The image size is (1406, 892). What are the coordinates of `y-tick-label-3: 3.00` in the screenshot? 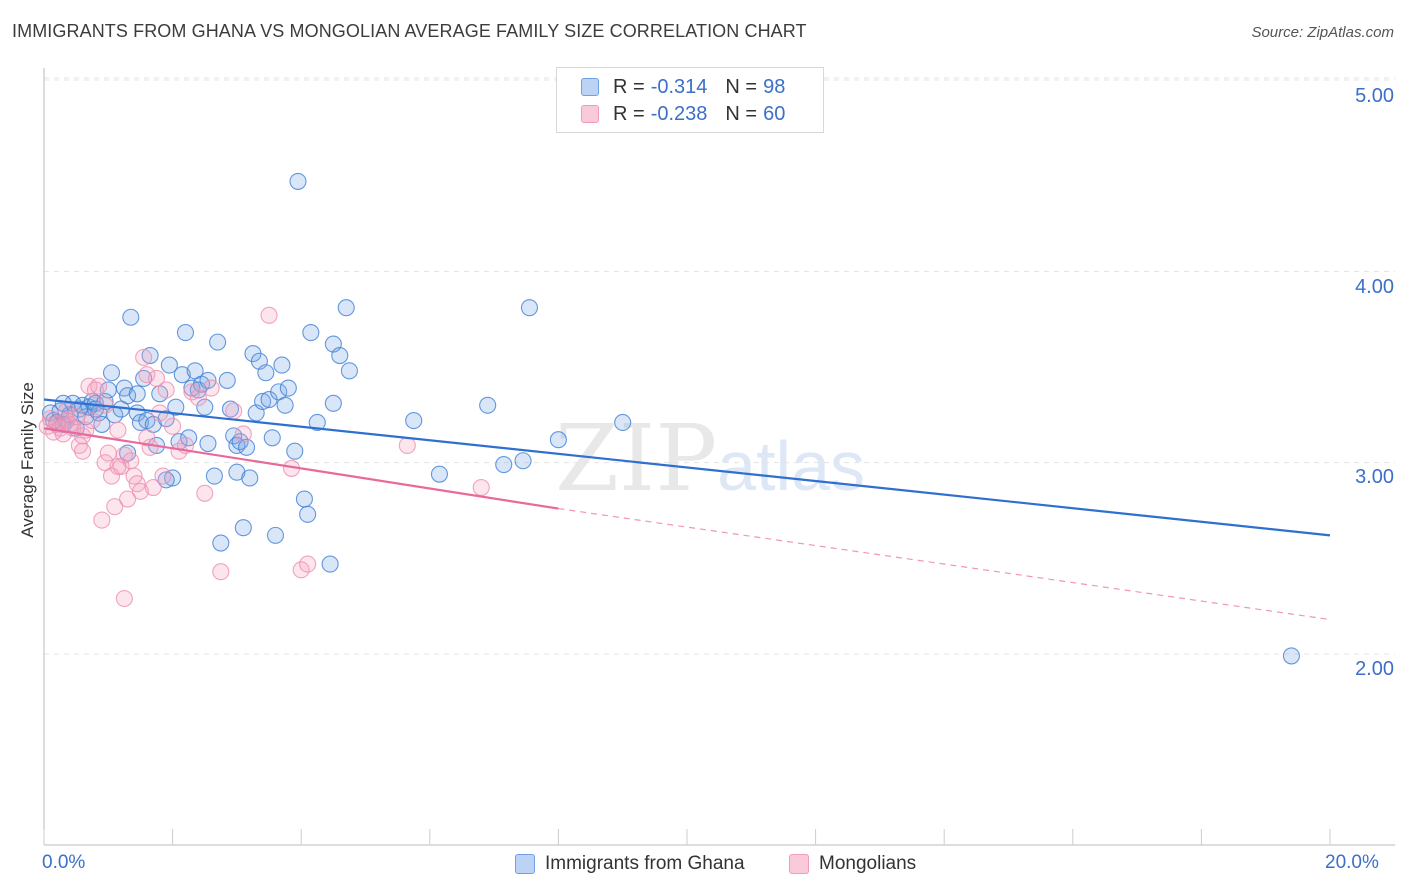 It's located at (1374, 477).